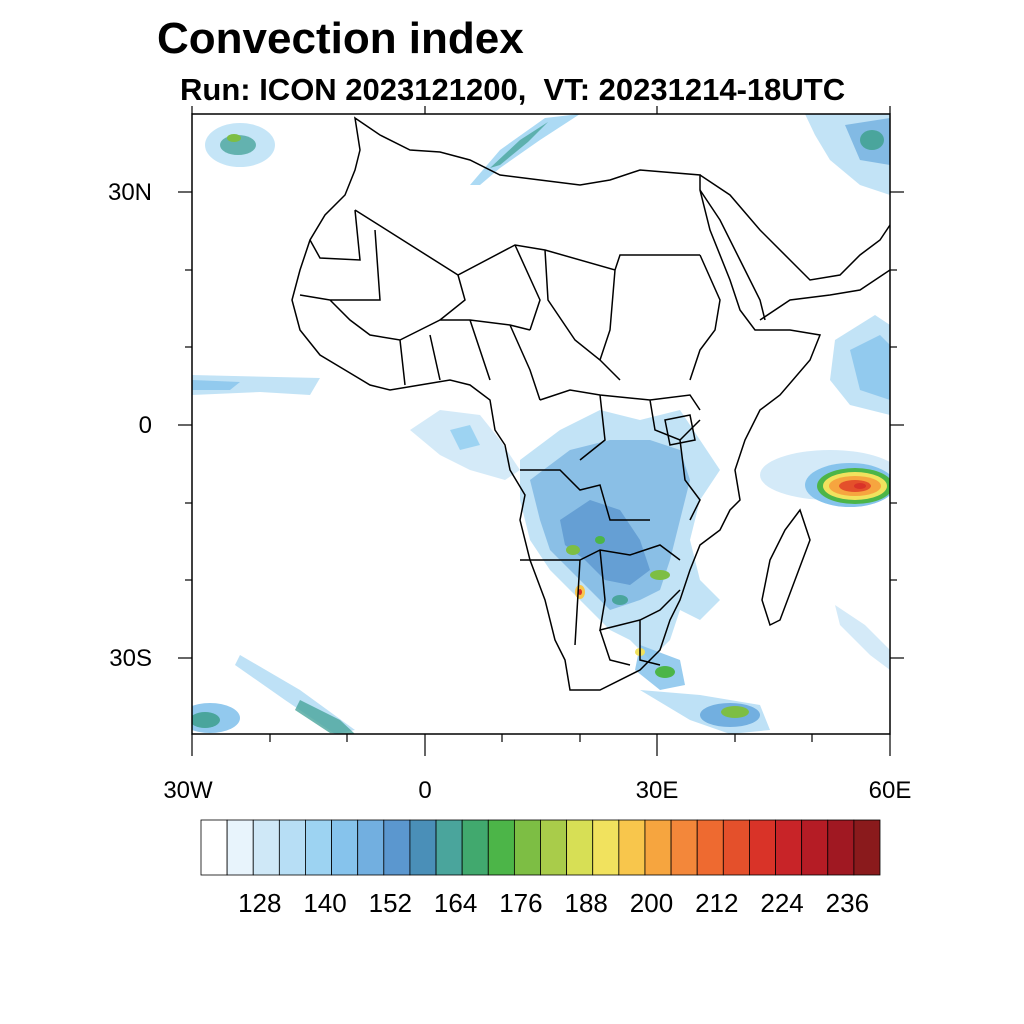 This screenshot has height=1024, width=1024. I want to click on x-tick-label-30e: 30E, so click(657, 790).